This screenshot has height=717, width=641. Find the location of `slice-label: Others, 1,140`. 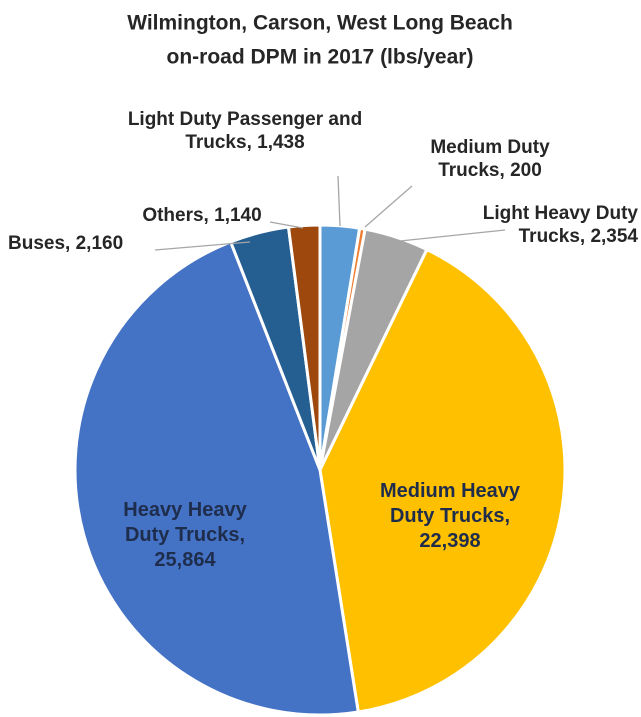

slice-label: Others, 1,140 is located at coordinates (202, 215).